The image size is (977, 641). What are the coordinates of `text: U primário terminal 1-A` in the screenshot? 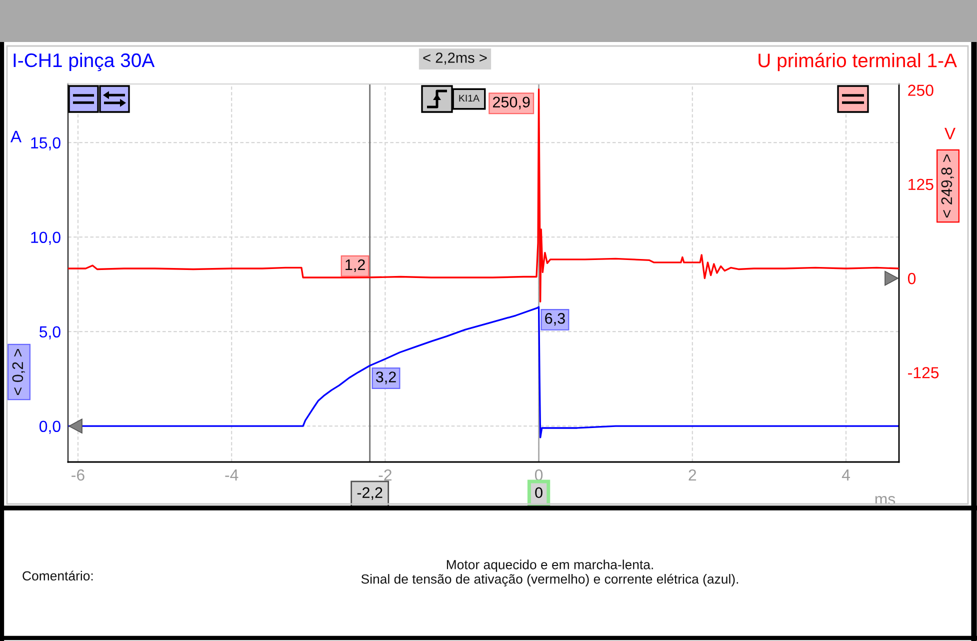 It's located at (857, 62).